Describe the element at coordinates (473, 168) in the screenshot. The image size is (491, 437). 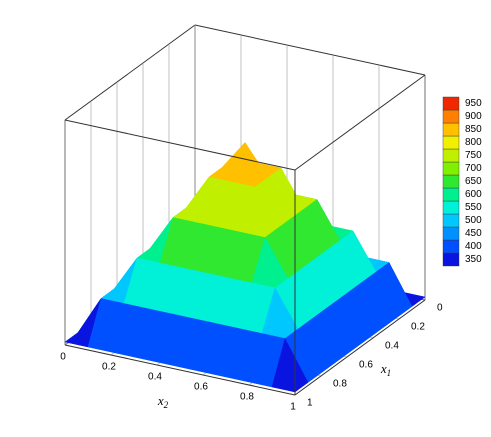
I see `colorbar-label: 700` at that location.